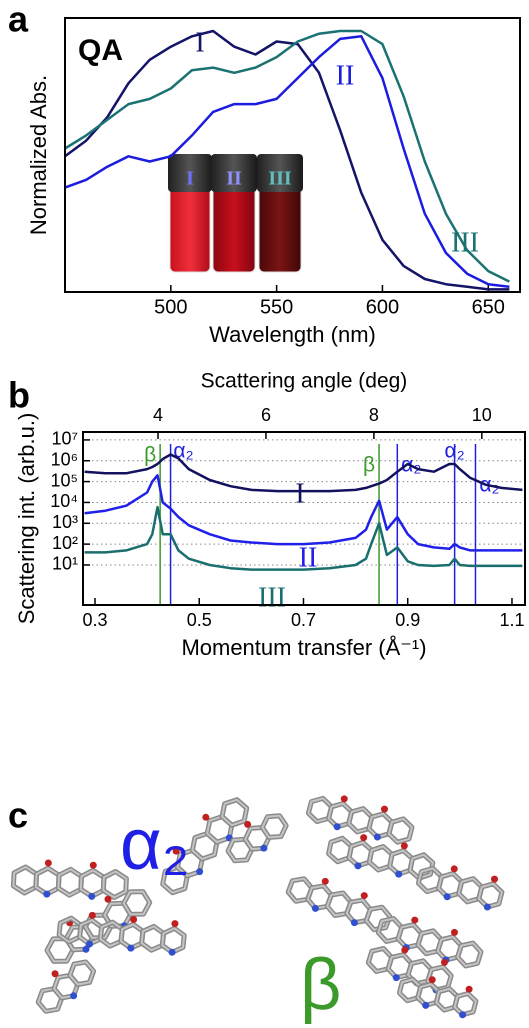 This screenshot has width=529, height=1028. I want to click on x-axis-label: Wavelength (nm), so click(292, 334).